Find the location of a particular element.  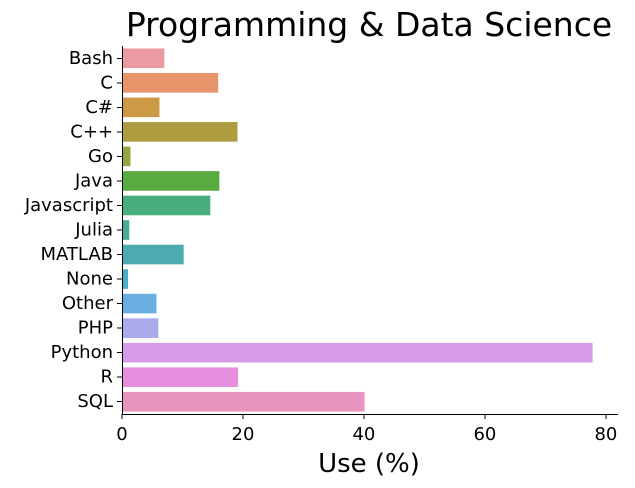

bar-r is located at coordinates (180, 377).